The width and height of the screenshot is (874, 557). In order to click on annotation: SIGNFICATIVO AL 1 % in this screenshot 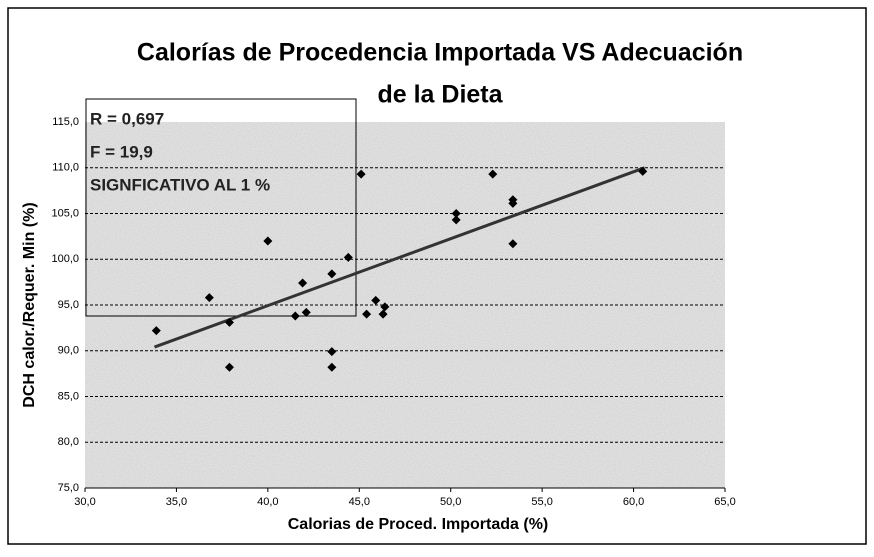, I will do `click(180, 184)`.